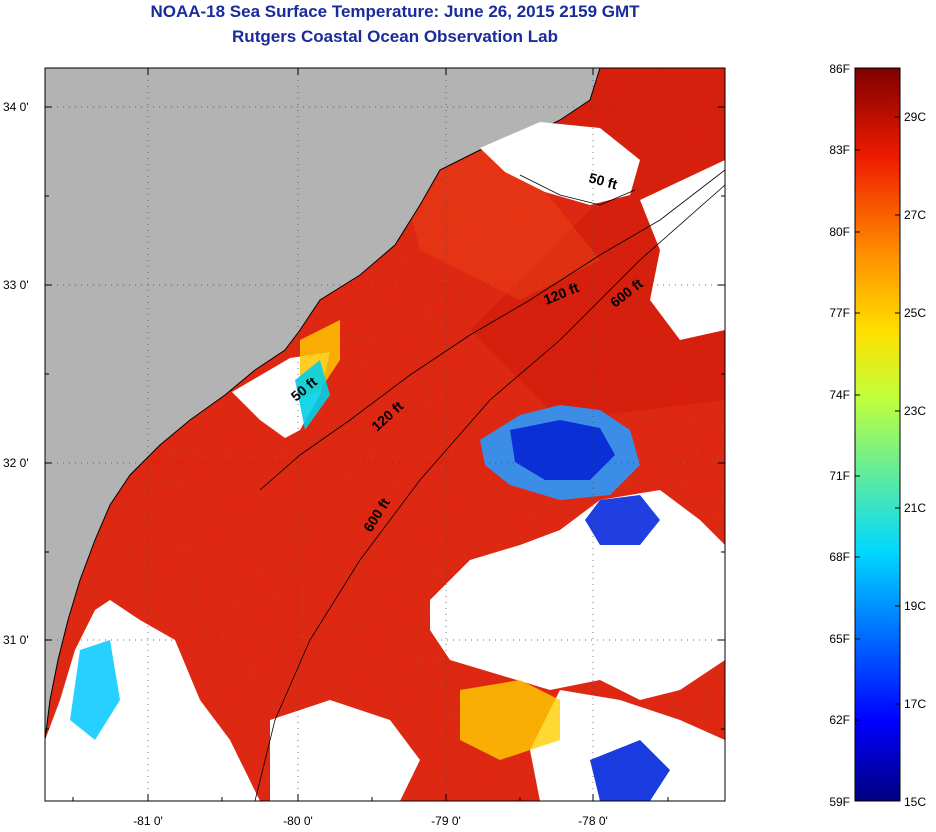 The height and width of the screenshot is (832, 936). I want to click on colorbar-c-19: 19C, so click(915, 606).